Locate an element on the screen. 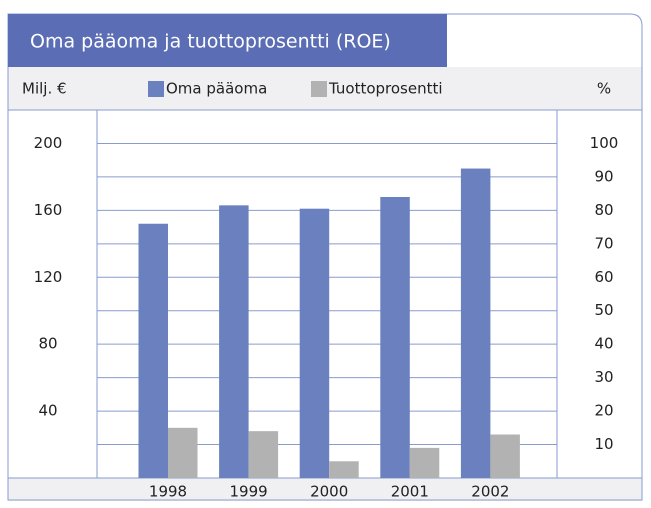 The image size is (651, 508). y-tick-label: 200 is located at coordinates (48, 143).